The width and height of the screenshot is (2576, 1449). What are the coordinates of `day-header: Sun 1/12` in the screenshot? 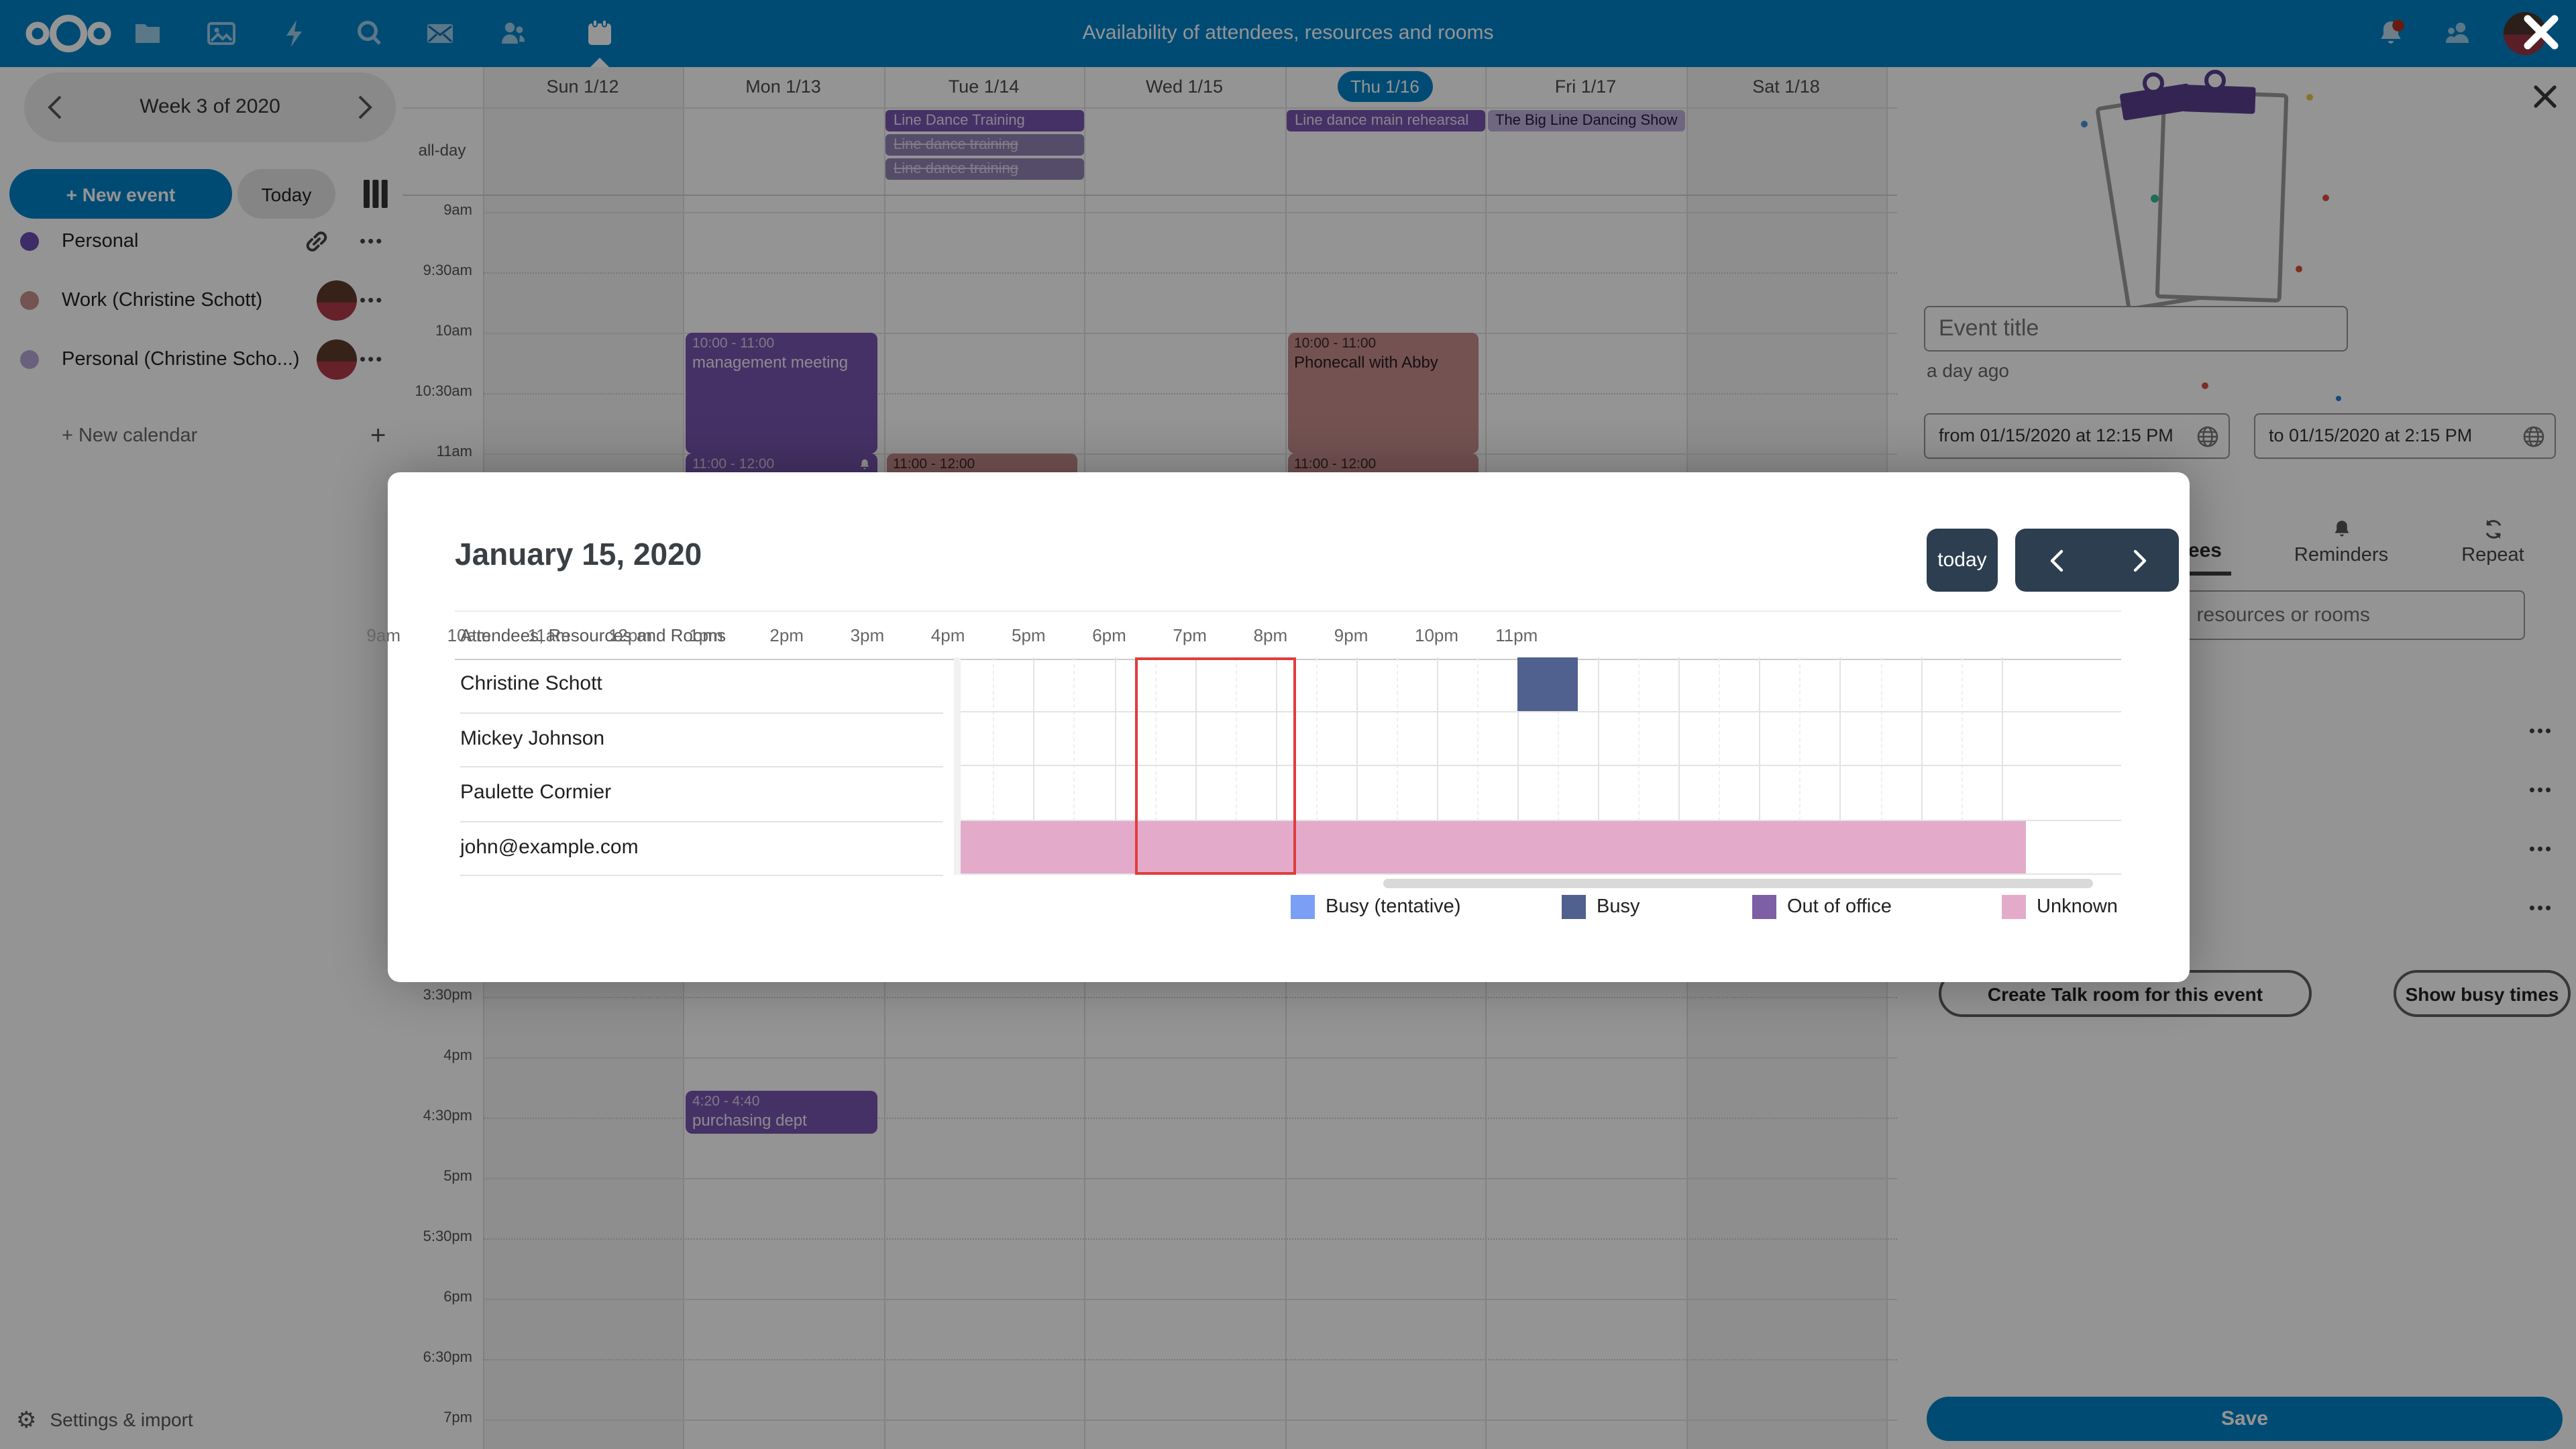 It's located at (582, 86).